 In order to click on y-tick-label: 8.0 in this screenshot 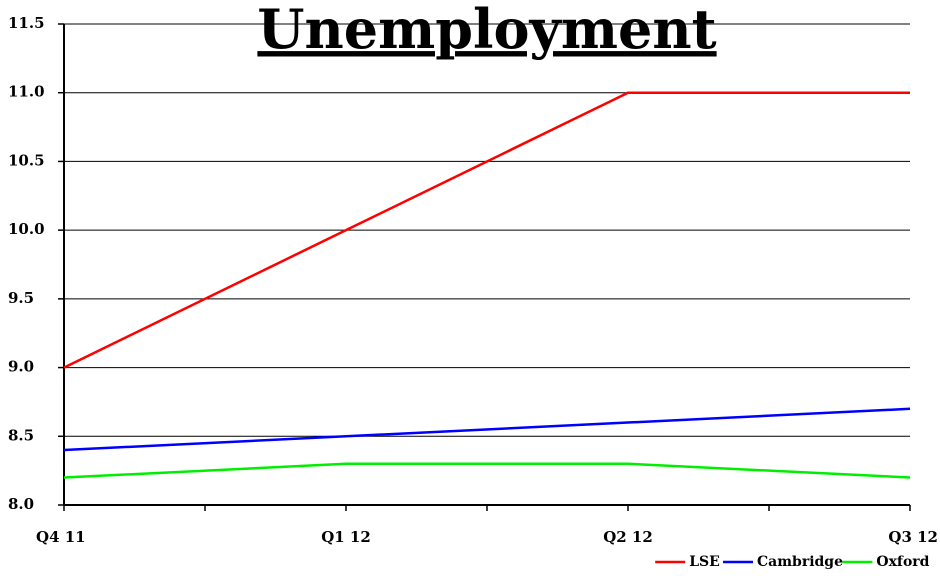, I will do `click(21, 504)`.